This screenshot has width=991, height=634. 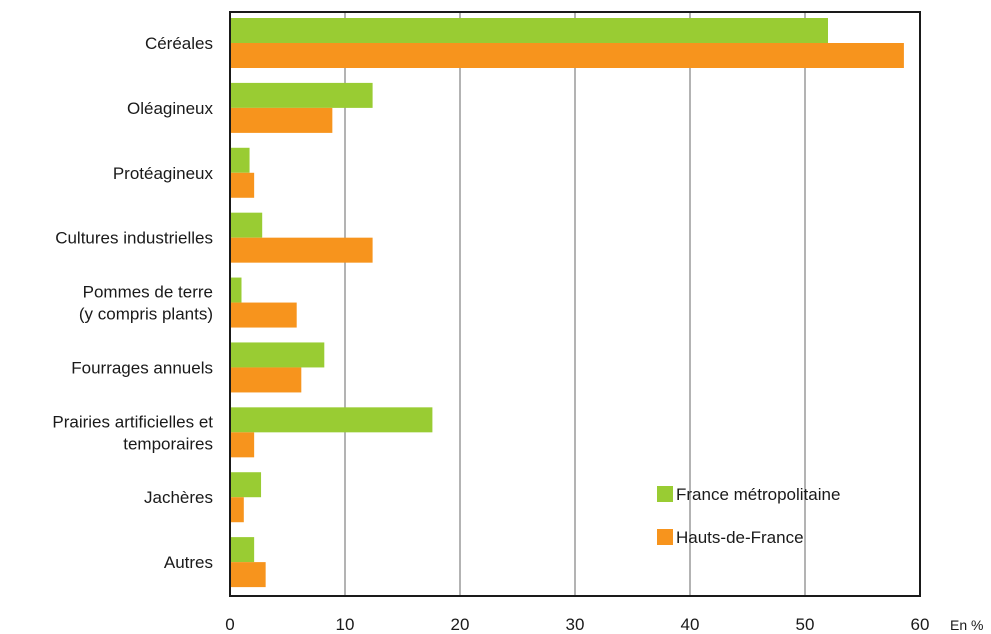 What do you see at coordinates (179, 43) in the screenshot?
I see `category-label: Céréales` at bounding box center [179, 43].